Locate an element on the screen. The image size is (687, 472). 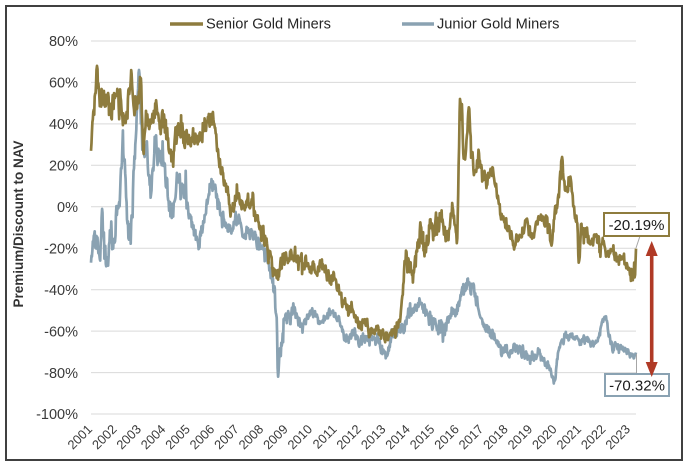
svg-text: Junior Gold Miners is located at coordinates (498, 25).